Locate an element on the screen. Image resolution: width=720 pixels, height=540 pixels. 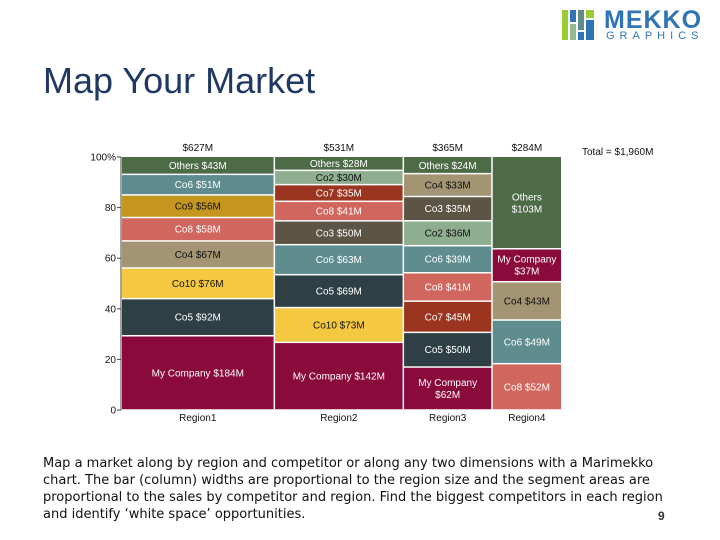
y-axis-tick-label: 80 is located at coordinates (111, 208).